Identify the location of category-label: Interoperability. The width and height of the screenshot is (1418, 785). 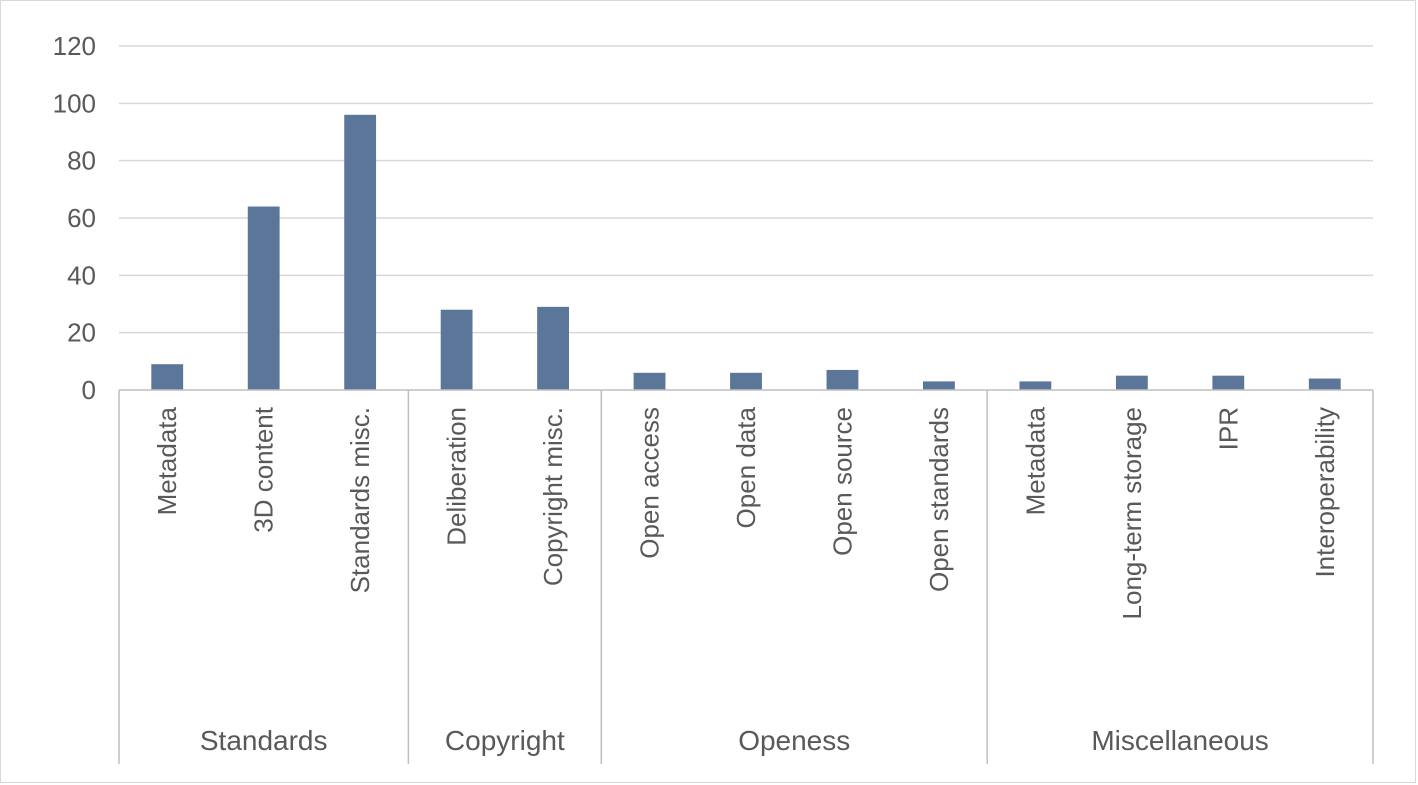
(1325, 492).